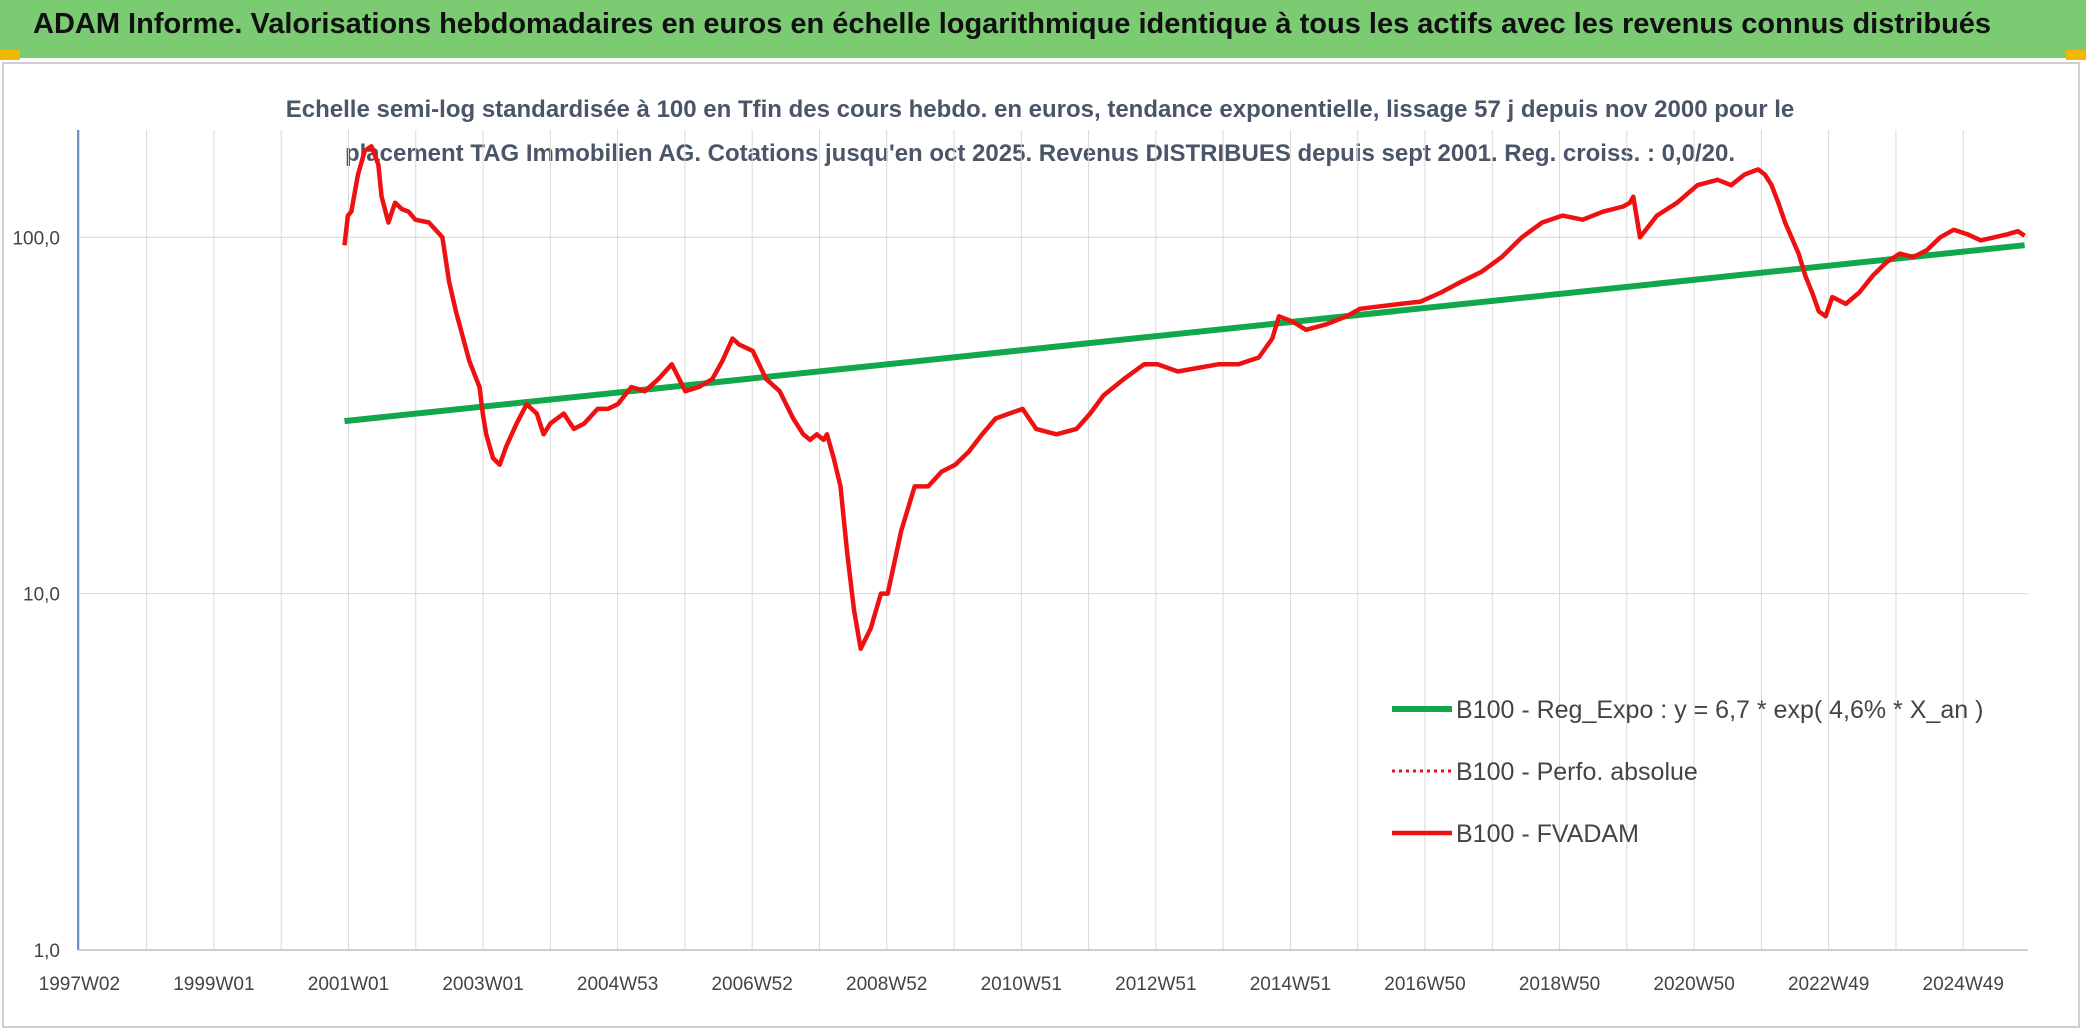  What do you see at coordinates (1547, 834) in the screenshot?
I see `legend-label: B100 - FVADAM` at bounding box center [1547, 834].